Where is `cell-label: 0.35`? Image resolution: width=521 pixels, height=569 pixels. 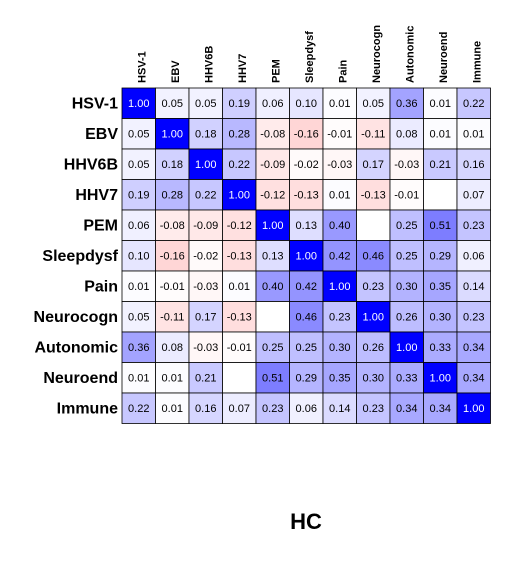 cell-label: 0.35 is located at coordinates (440, 287).